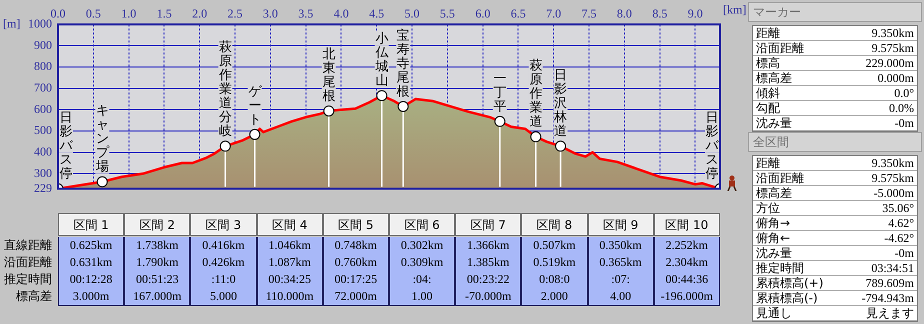 This screenshot has height=324, width=924. What do you see at coordinates (223, 296) in the screenshot?
I see `text: 5.000` at bounding box center [223, 296].